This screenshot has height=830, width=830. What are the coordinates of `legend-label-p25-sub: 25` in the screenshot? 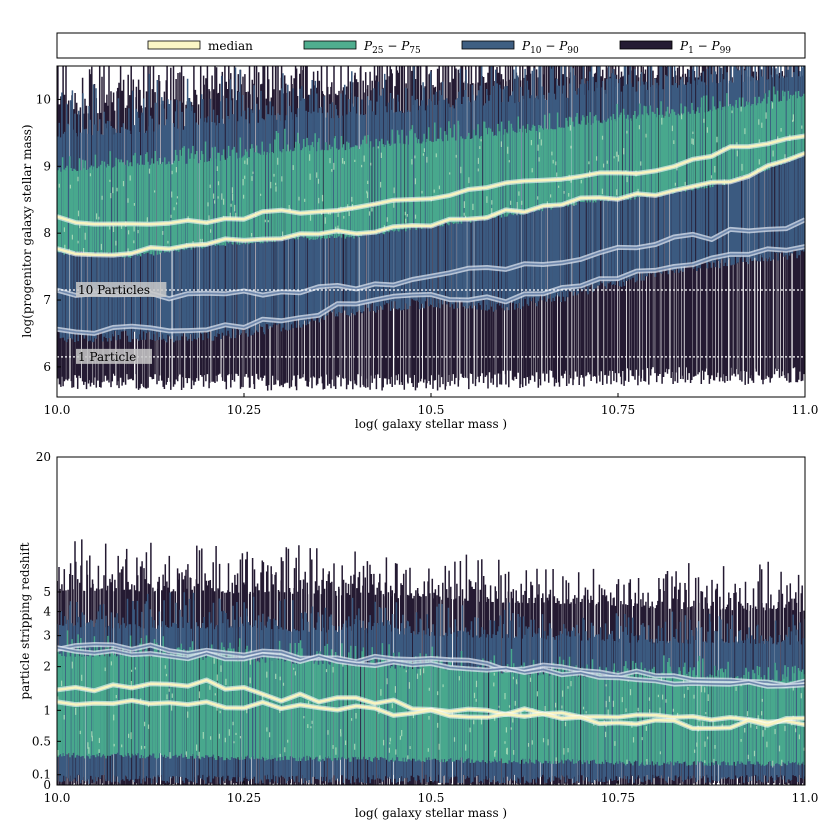 It's located at (378, 51).